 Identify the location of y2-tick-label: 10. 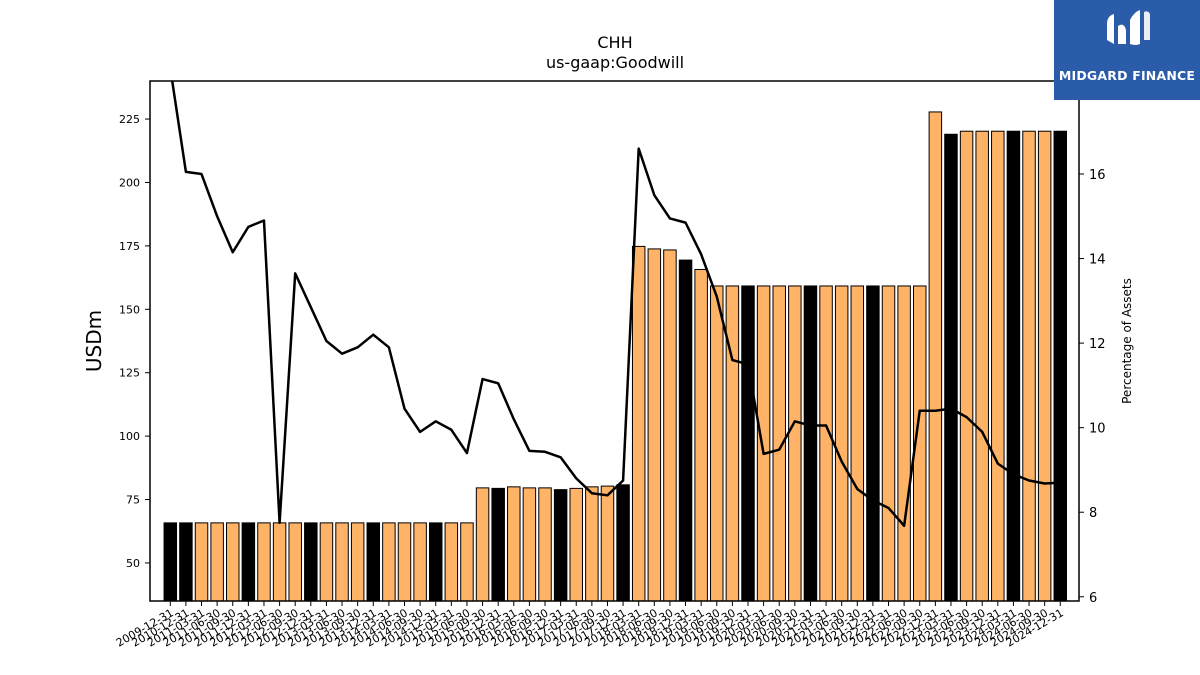
(1097, 429).